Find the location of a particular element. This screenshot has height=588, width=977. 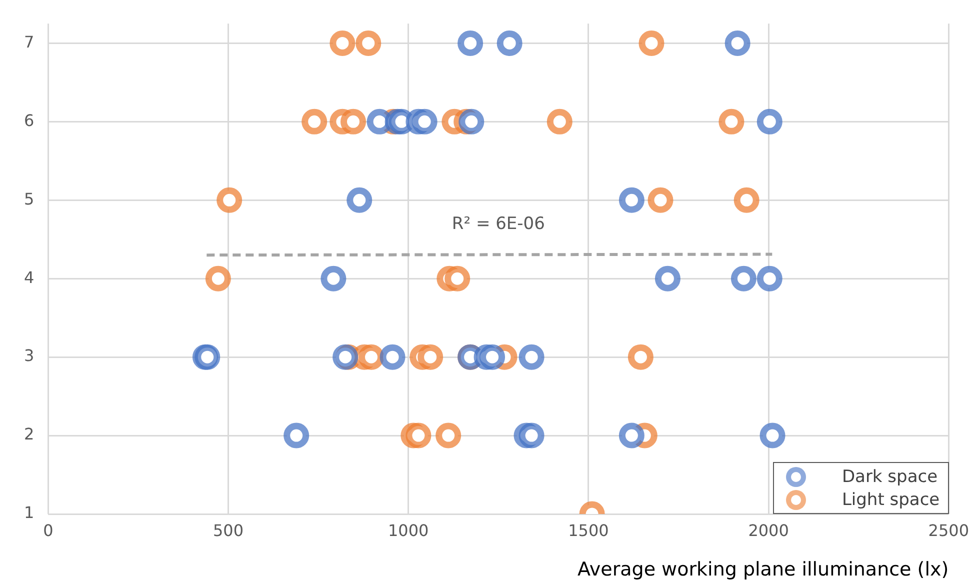

x-tick-label: 1000 is located at coordinates (408, 530).